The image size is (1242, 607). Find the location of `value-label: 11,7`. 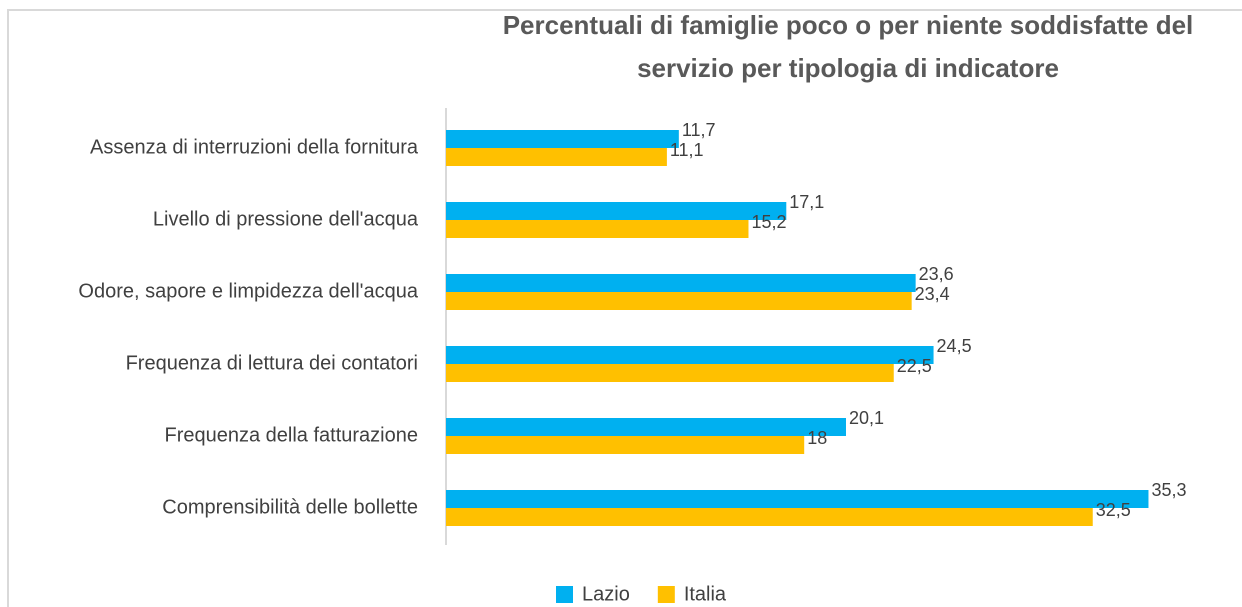

value-label: 11,7 is located at coordinates (699, 130).